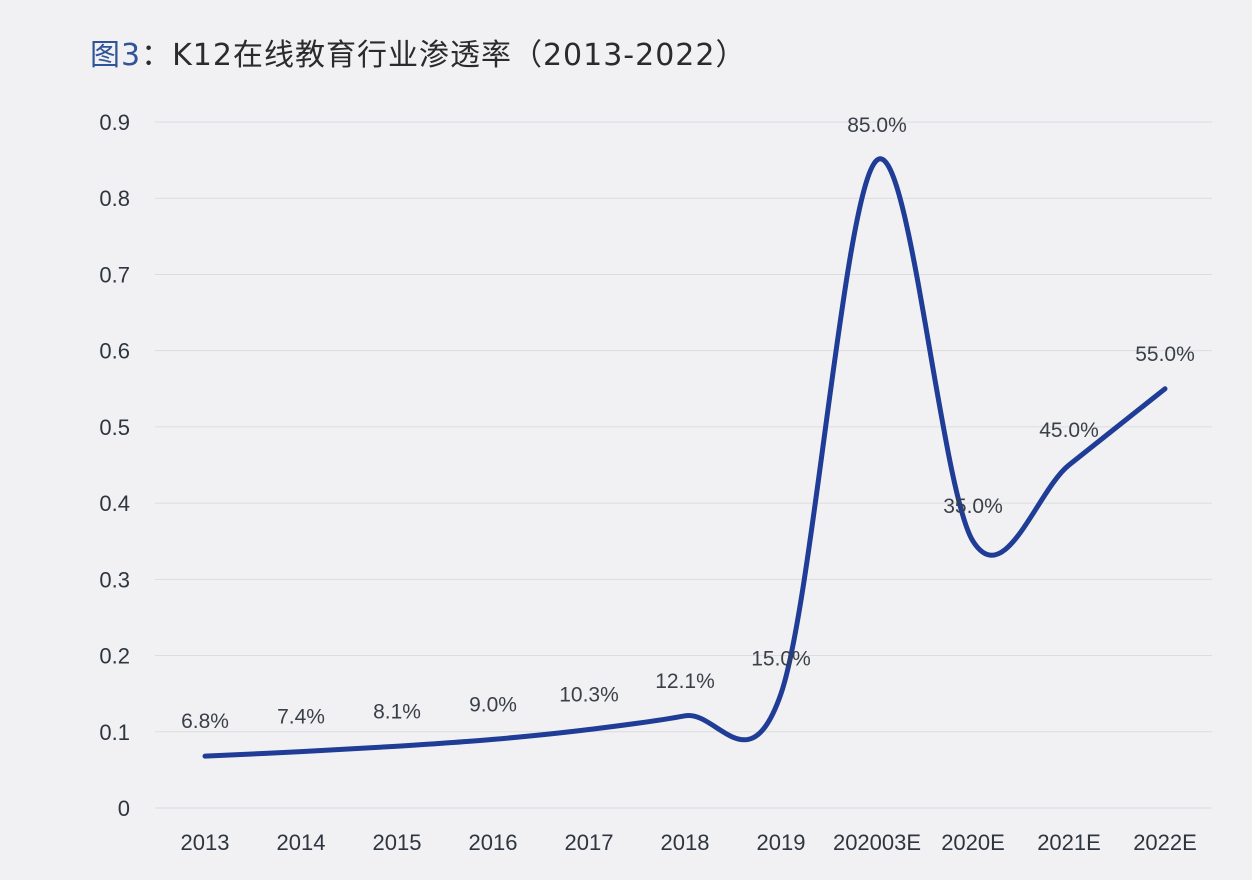 This screenshot has width=1252, height=880. What do you see at coordinates (205, 842) in the screenshot?
I see `x-tick-label: 2013` at bounding box center [205, 842].